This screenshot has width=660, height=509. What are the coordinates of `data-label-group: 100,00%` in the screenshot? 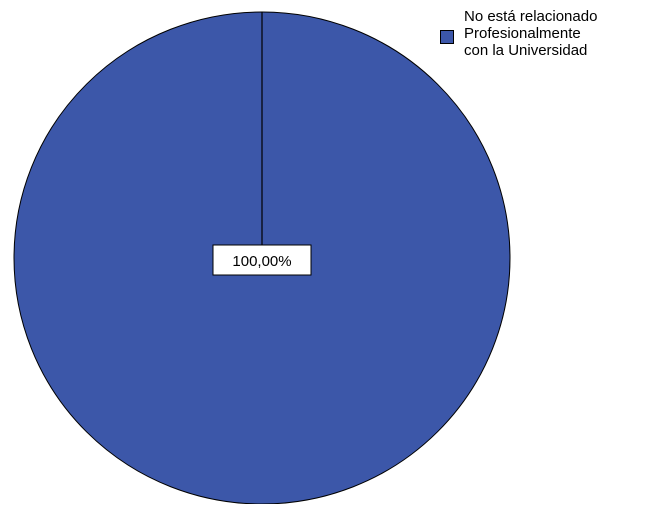 It's located at (262, 260).